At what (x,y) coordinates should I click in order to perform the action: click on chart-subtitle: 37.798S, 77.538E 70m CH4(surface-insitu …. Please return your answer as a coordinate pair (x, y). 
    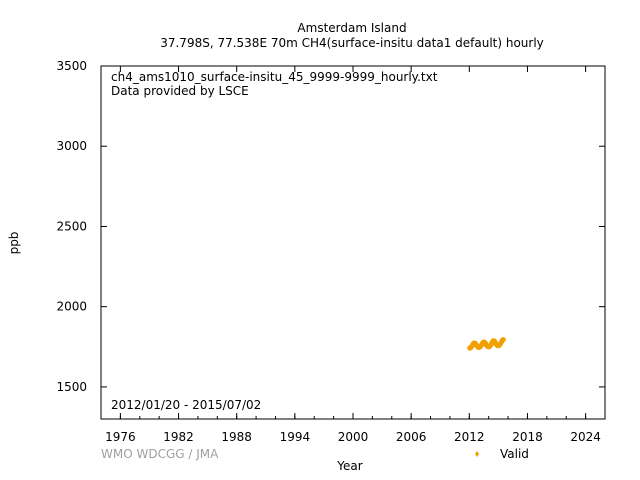
    Looking at the image, I should click on (352, 43).